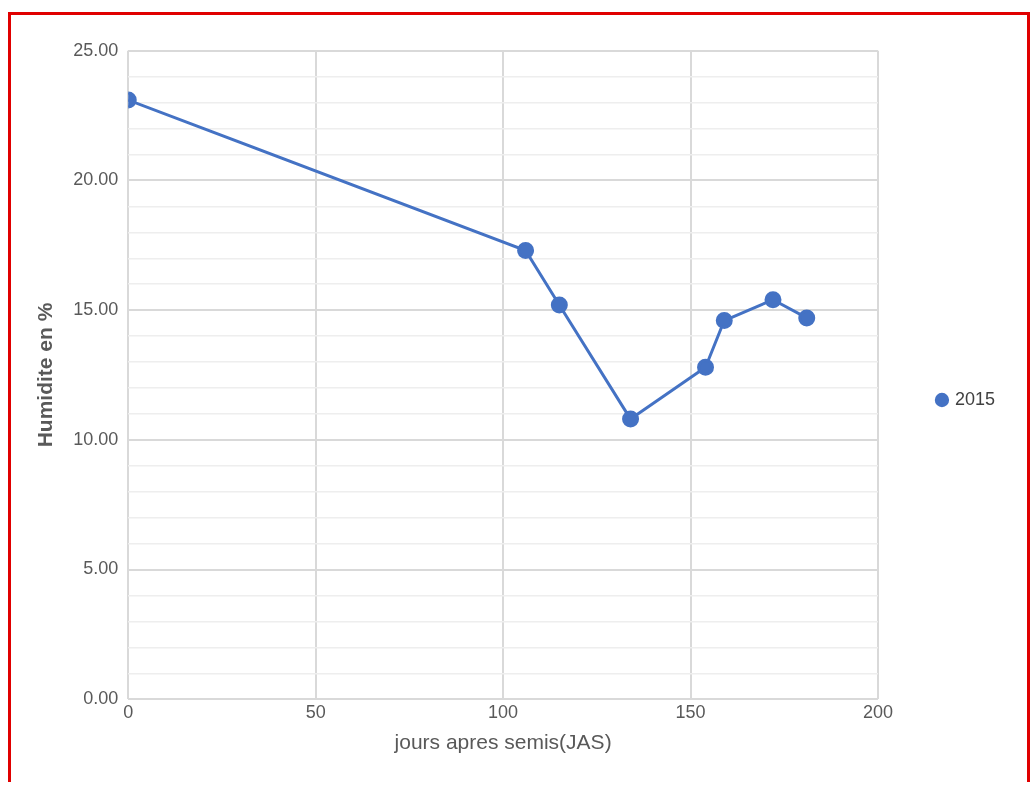  What do you see at coordinates (974, 398) in the screenshot?
I see `legend-label: 2015` at bounding box center [974, 398].